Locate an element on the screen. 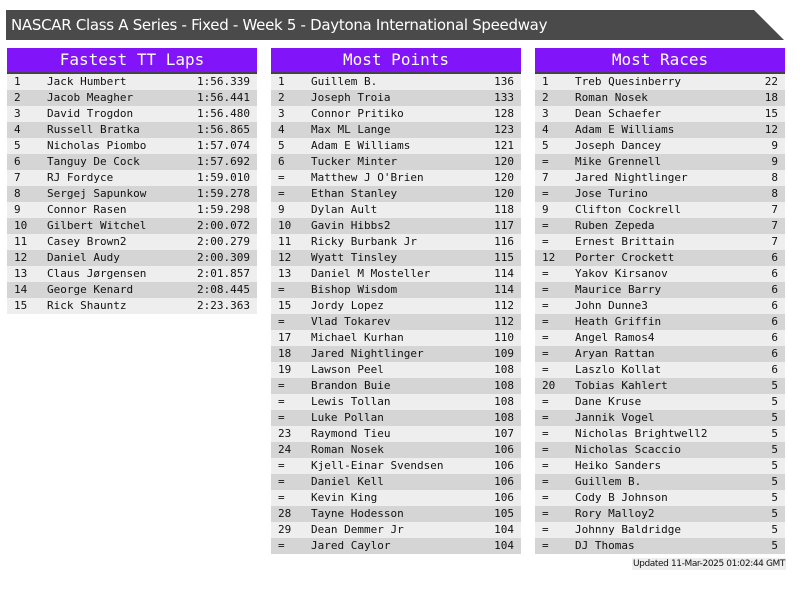 The width and height of the screenshot is (800, 600). driver-name-cell: Clifton Cockrell is located at coordinates (628, 209).